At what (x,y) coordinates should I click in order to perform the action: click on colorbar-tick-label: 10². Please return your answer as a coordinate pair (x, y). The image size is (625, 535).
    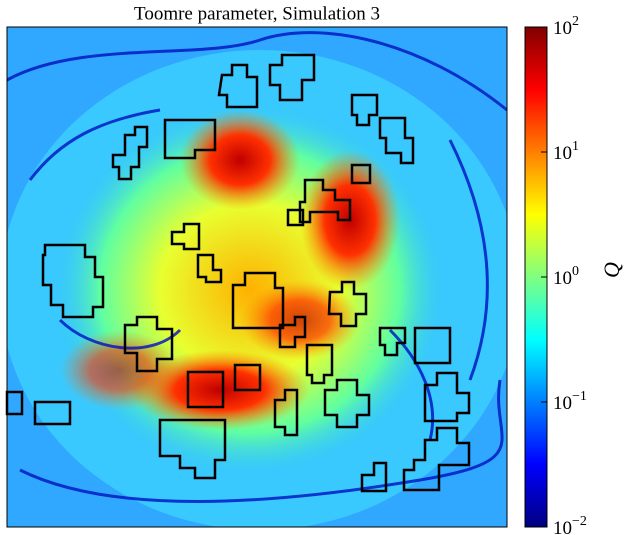
    Looking at the image, I should click on (566, 26).